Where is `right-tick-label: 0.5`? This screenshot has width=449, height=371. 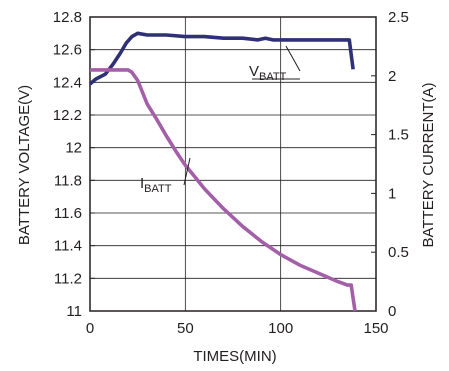 right-tick-label: 0.5 is located at coordinates (398, 252).